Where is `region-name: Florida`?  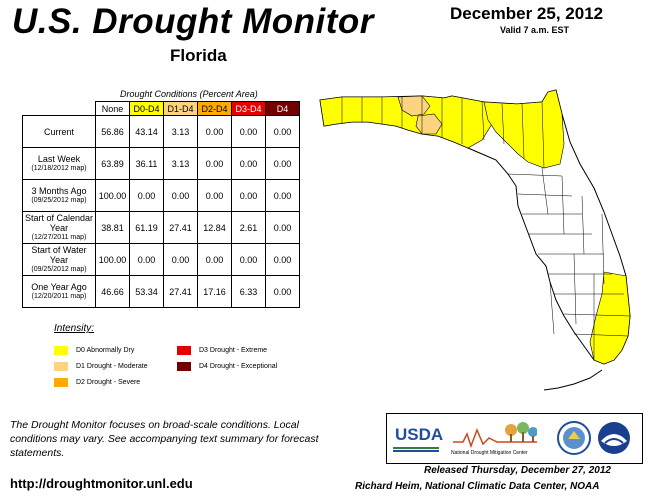 region-name: Florida is located at coordinates (198, 55).